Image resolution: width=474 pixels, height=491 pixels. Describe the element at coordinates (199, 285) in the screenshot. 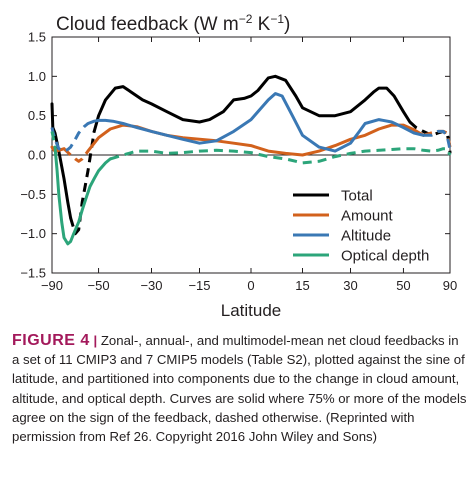

I see `x-tick-label: −15` at that location.